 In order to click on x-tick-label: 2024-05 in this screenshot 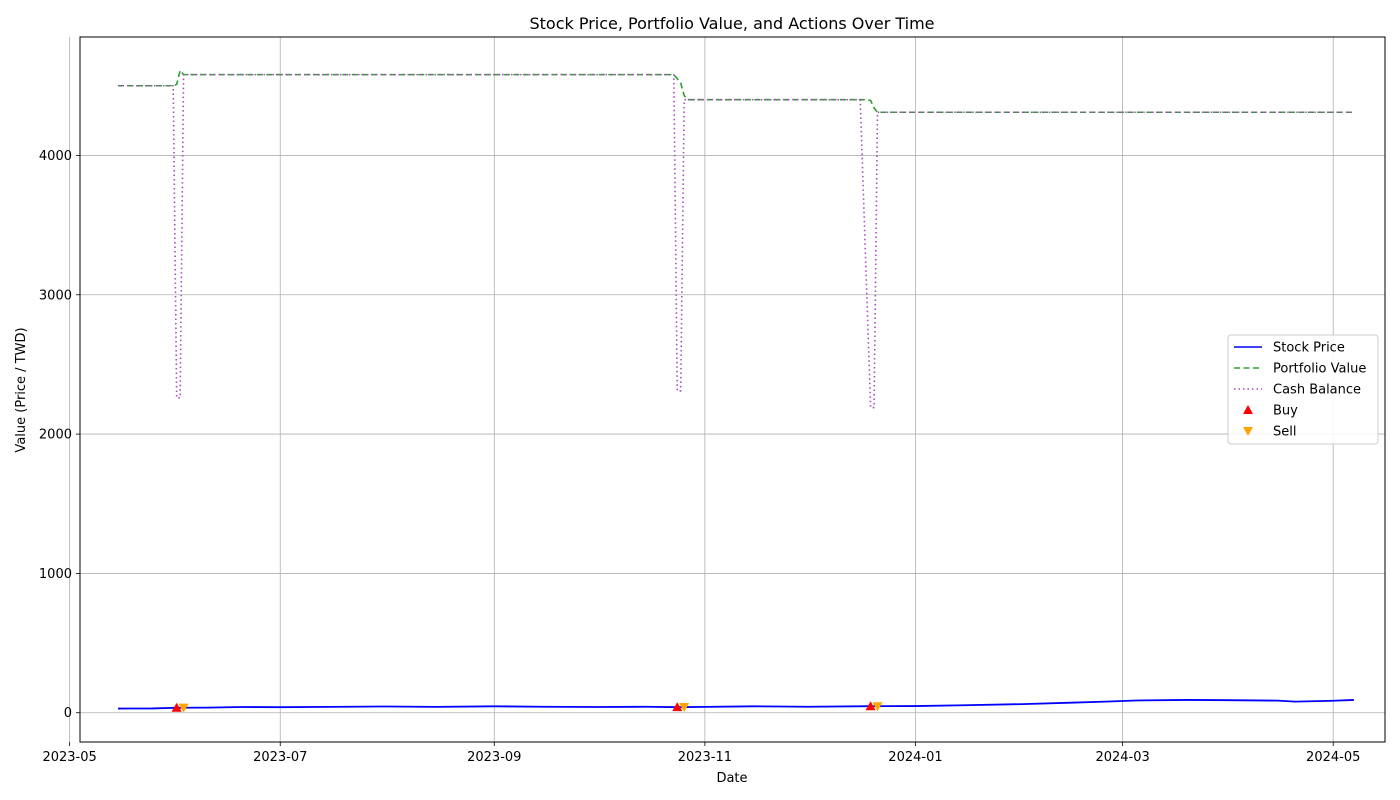, I will do `click(1333, 757)`.